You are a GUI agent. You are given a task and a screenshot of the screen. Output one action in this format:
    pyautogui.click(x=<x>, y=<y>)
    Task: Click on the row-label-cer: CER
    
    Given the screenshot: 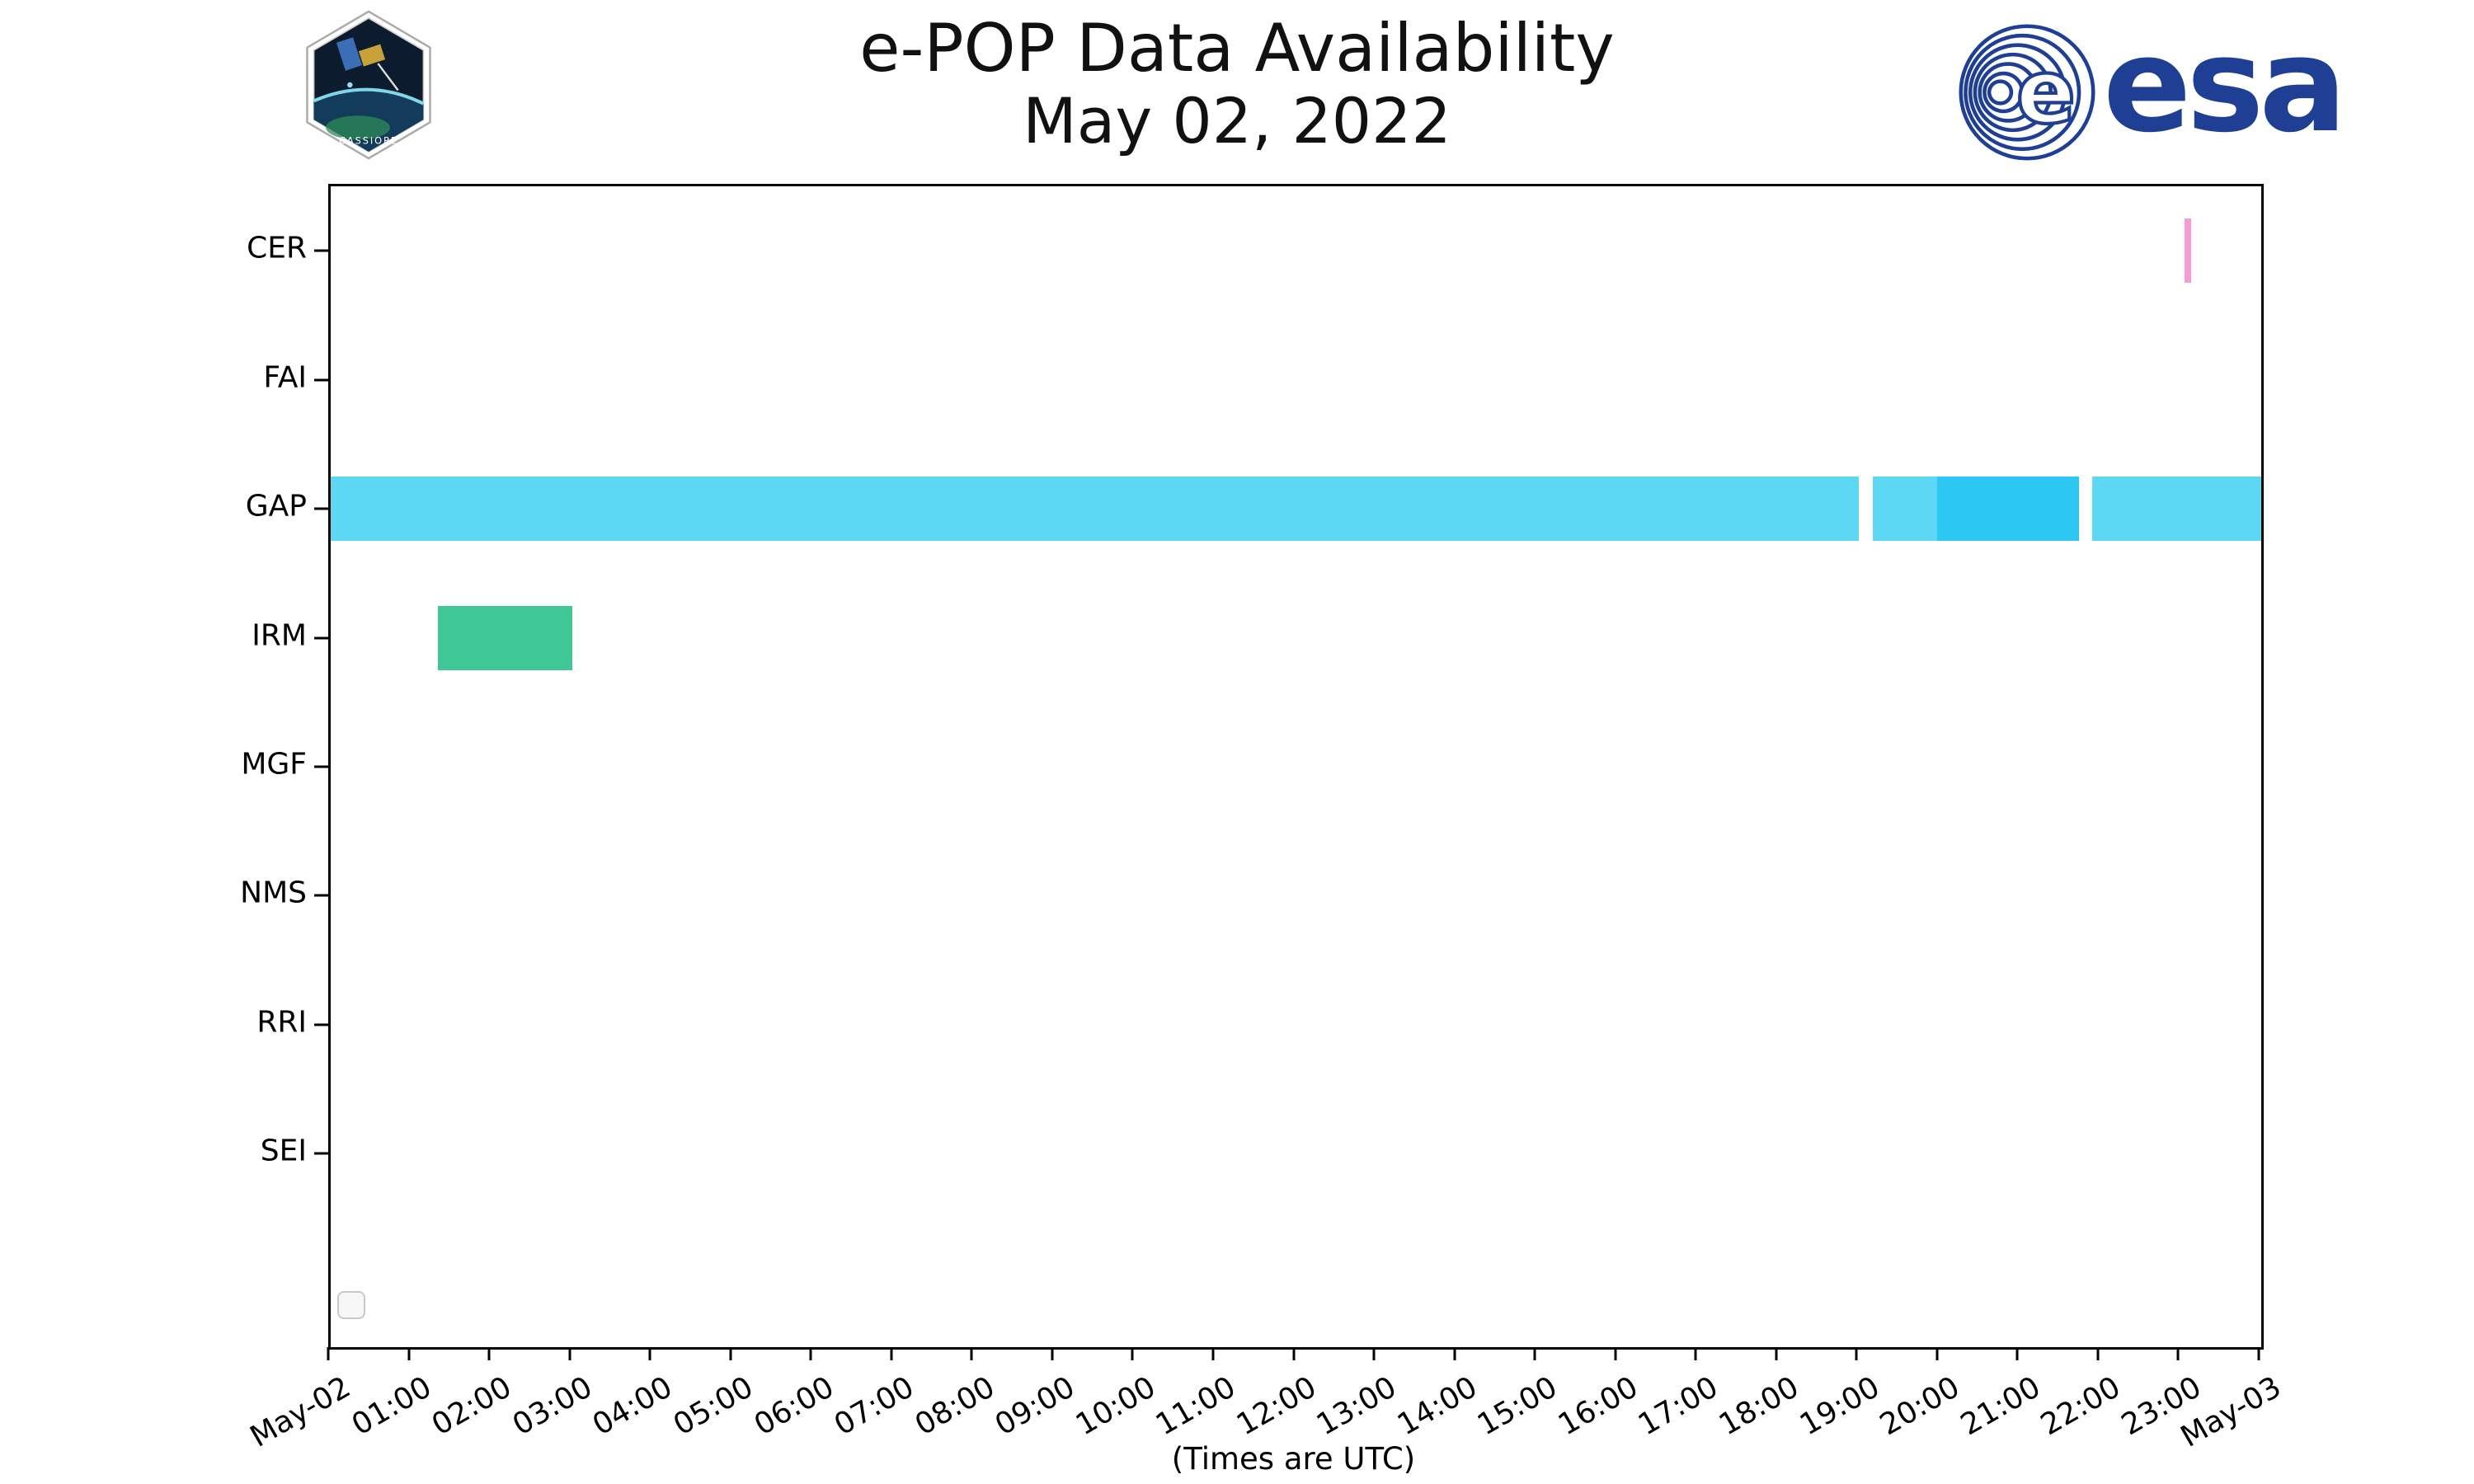 What is the action you would take?
    pyautogui.click(x=277, y=248)
    